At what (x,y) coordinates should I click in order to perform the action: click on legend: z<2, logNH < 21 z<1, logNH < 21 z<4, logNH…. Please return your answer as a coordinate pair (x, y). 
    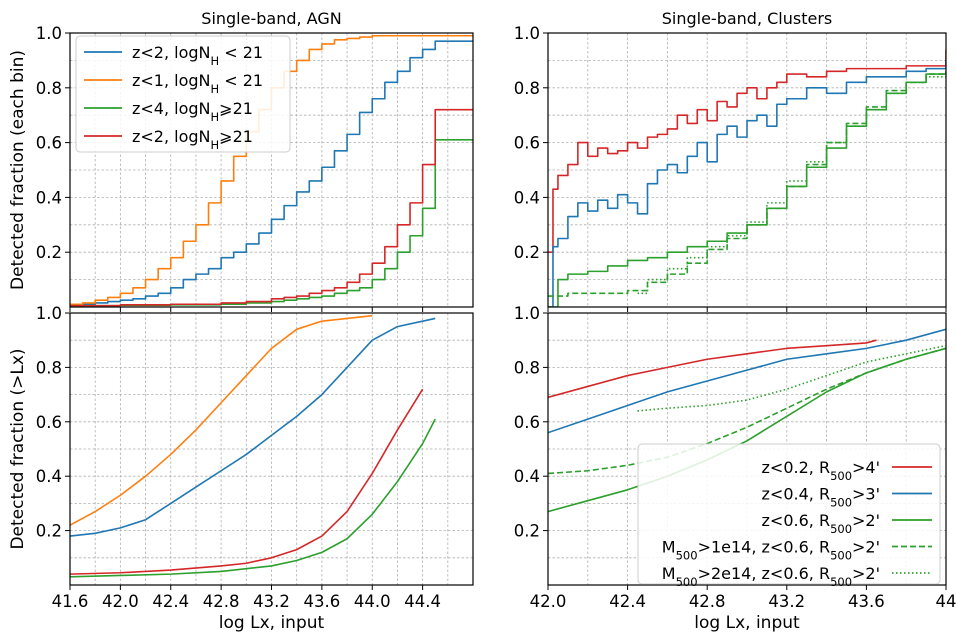
    Looking at the image, I should click on (183, 94).